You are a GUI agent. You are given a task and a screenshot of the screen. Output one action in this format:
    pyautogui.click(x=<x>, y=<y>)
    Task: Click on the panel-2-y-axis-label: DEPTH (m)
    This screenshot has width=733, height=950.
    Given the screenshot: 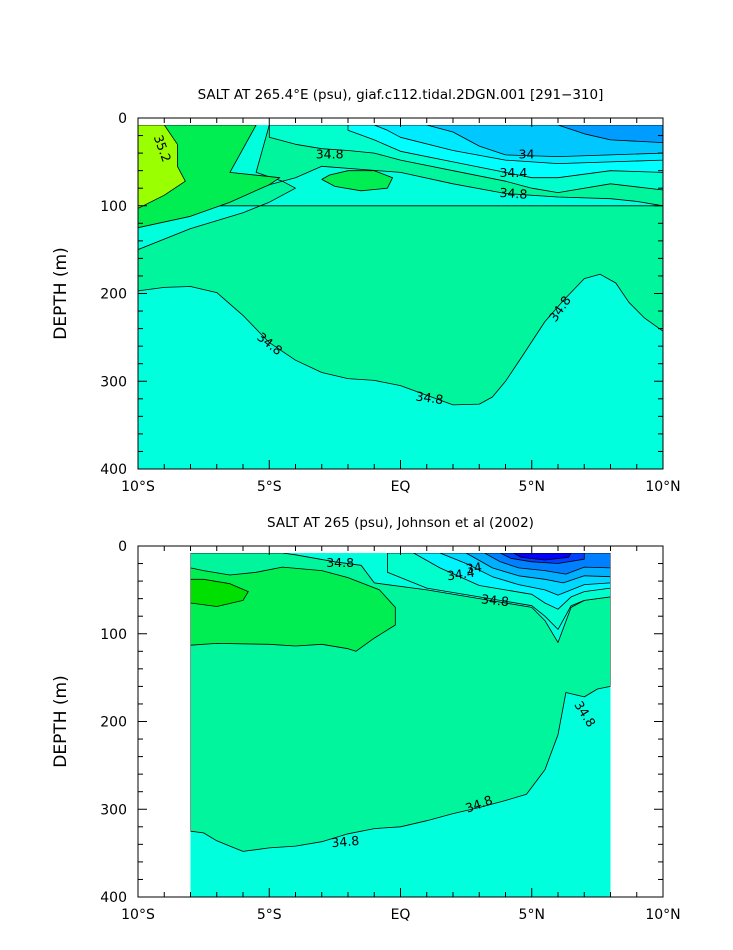 What is the action you would take?
    pyautogui.click(x=61, y=721)
    